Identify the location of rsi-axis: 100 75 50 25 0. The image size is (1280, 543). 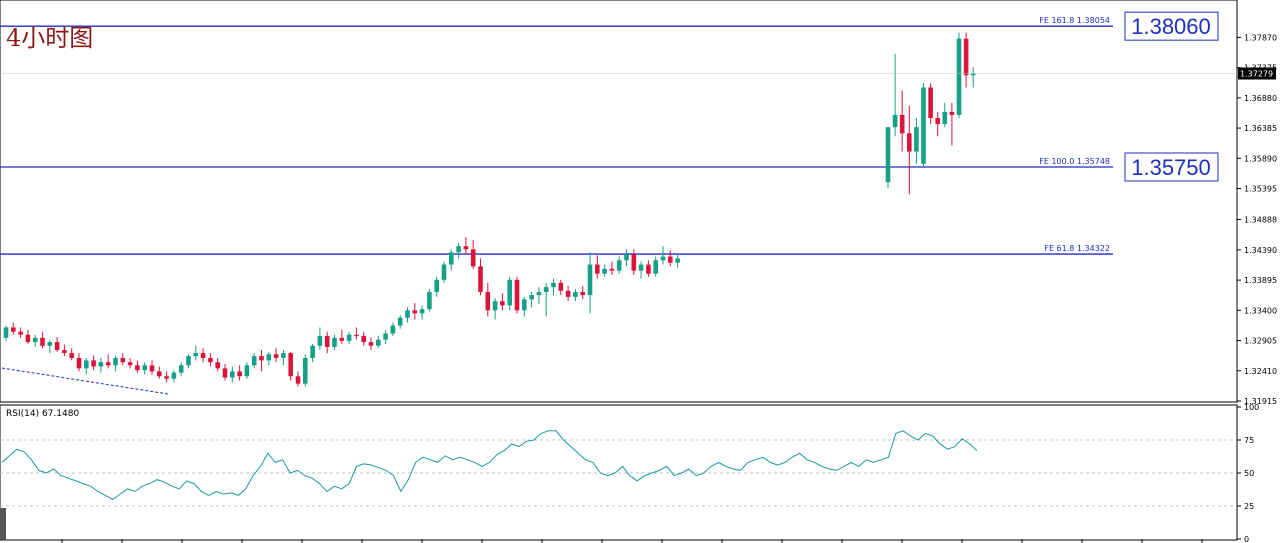
(1248, 473).